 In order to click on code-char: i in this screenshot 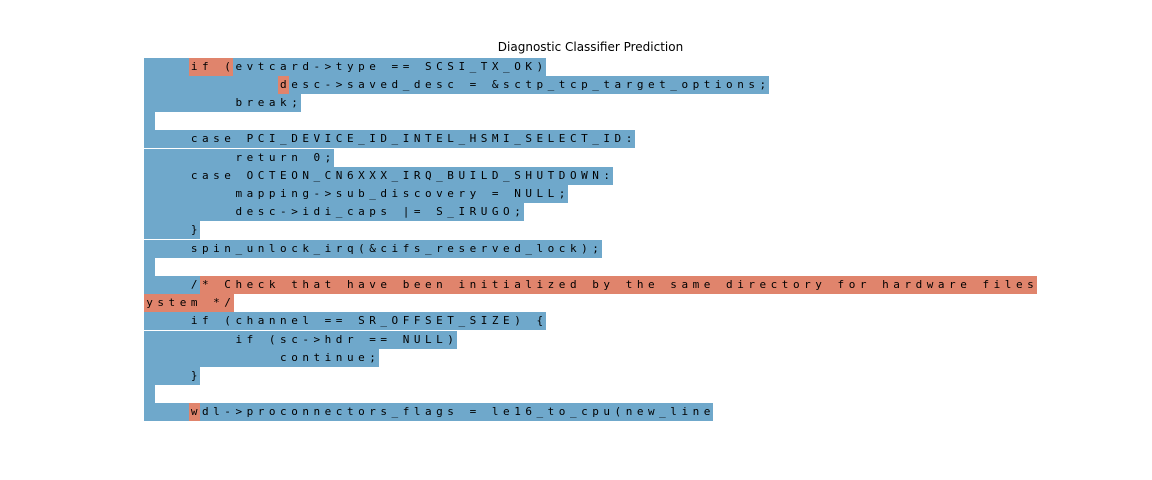, I will do `click(462, 284)`.